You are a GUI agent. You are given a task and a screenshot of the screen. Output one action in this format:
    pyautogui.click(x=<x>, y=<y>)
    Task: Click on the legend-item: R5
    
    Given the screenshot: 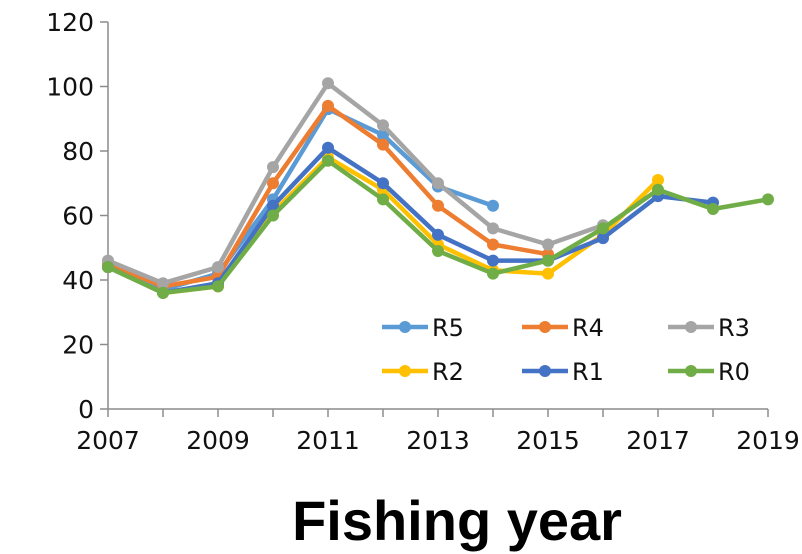 What is the action you would take?
    pyautogui.click(x=423, y=328)
    